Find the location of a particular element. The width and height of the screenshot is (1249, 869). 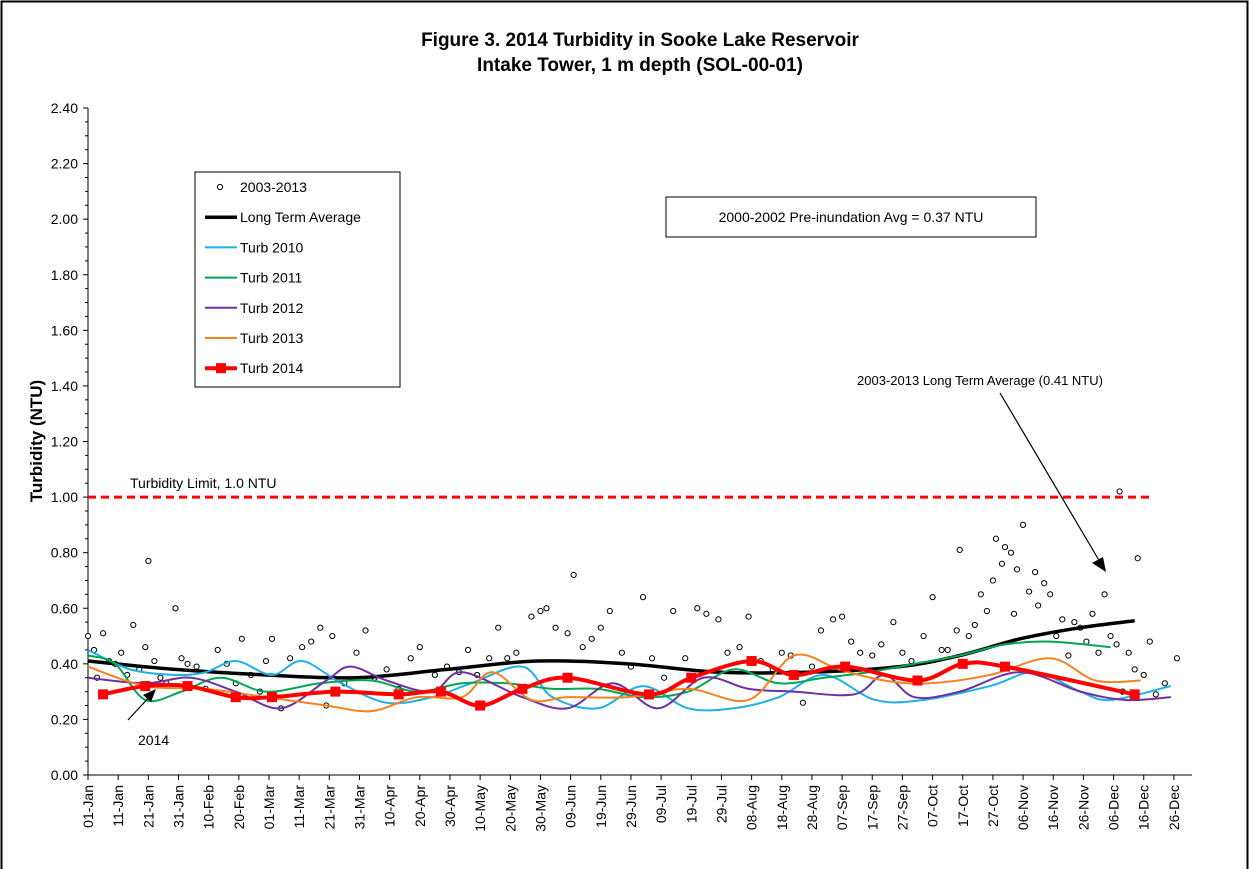

y-tick-label: 1.80 is located at coordinates (64, 275).